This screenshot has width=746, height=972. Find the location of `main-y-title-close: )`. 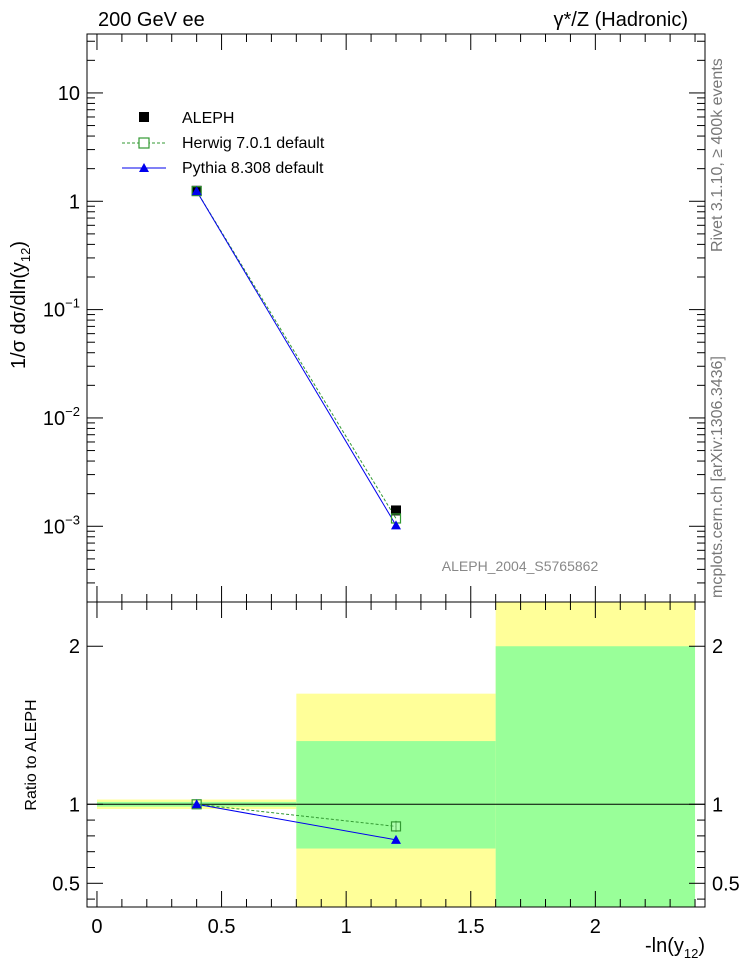

main-y-title-close: ) is located at coordinates (19, 244).